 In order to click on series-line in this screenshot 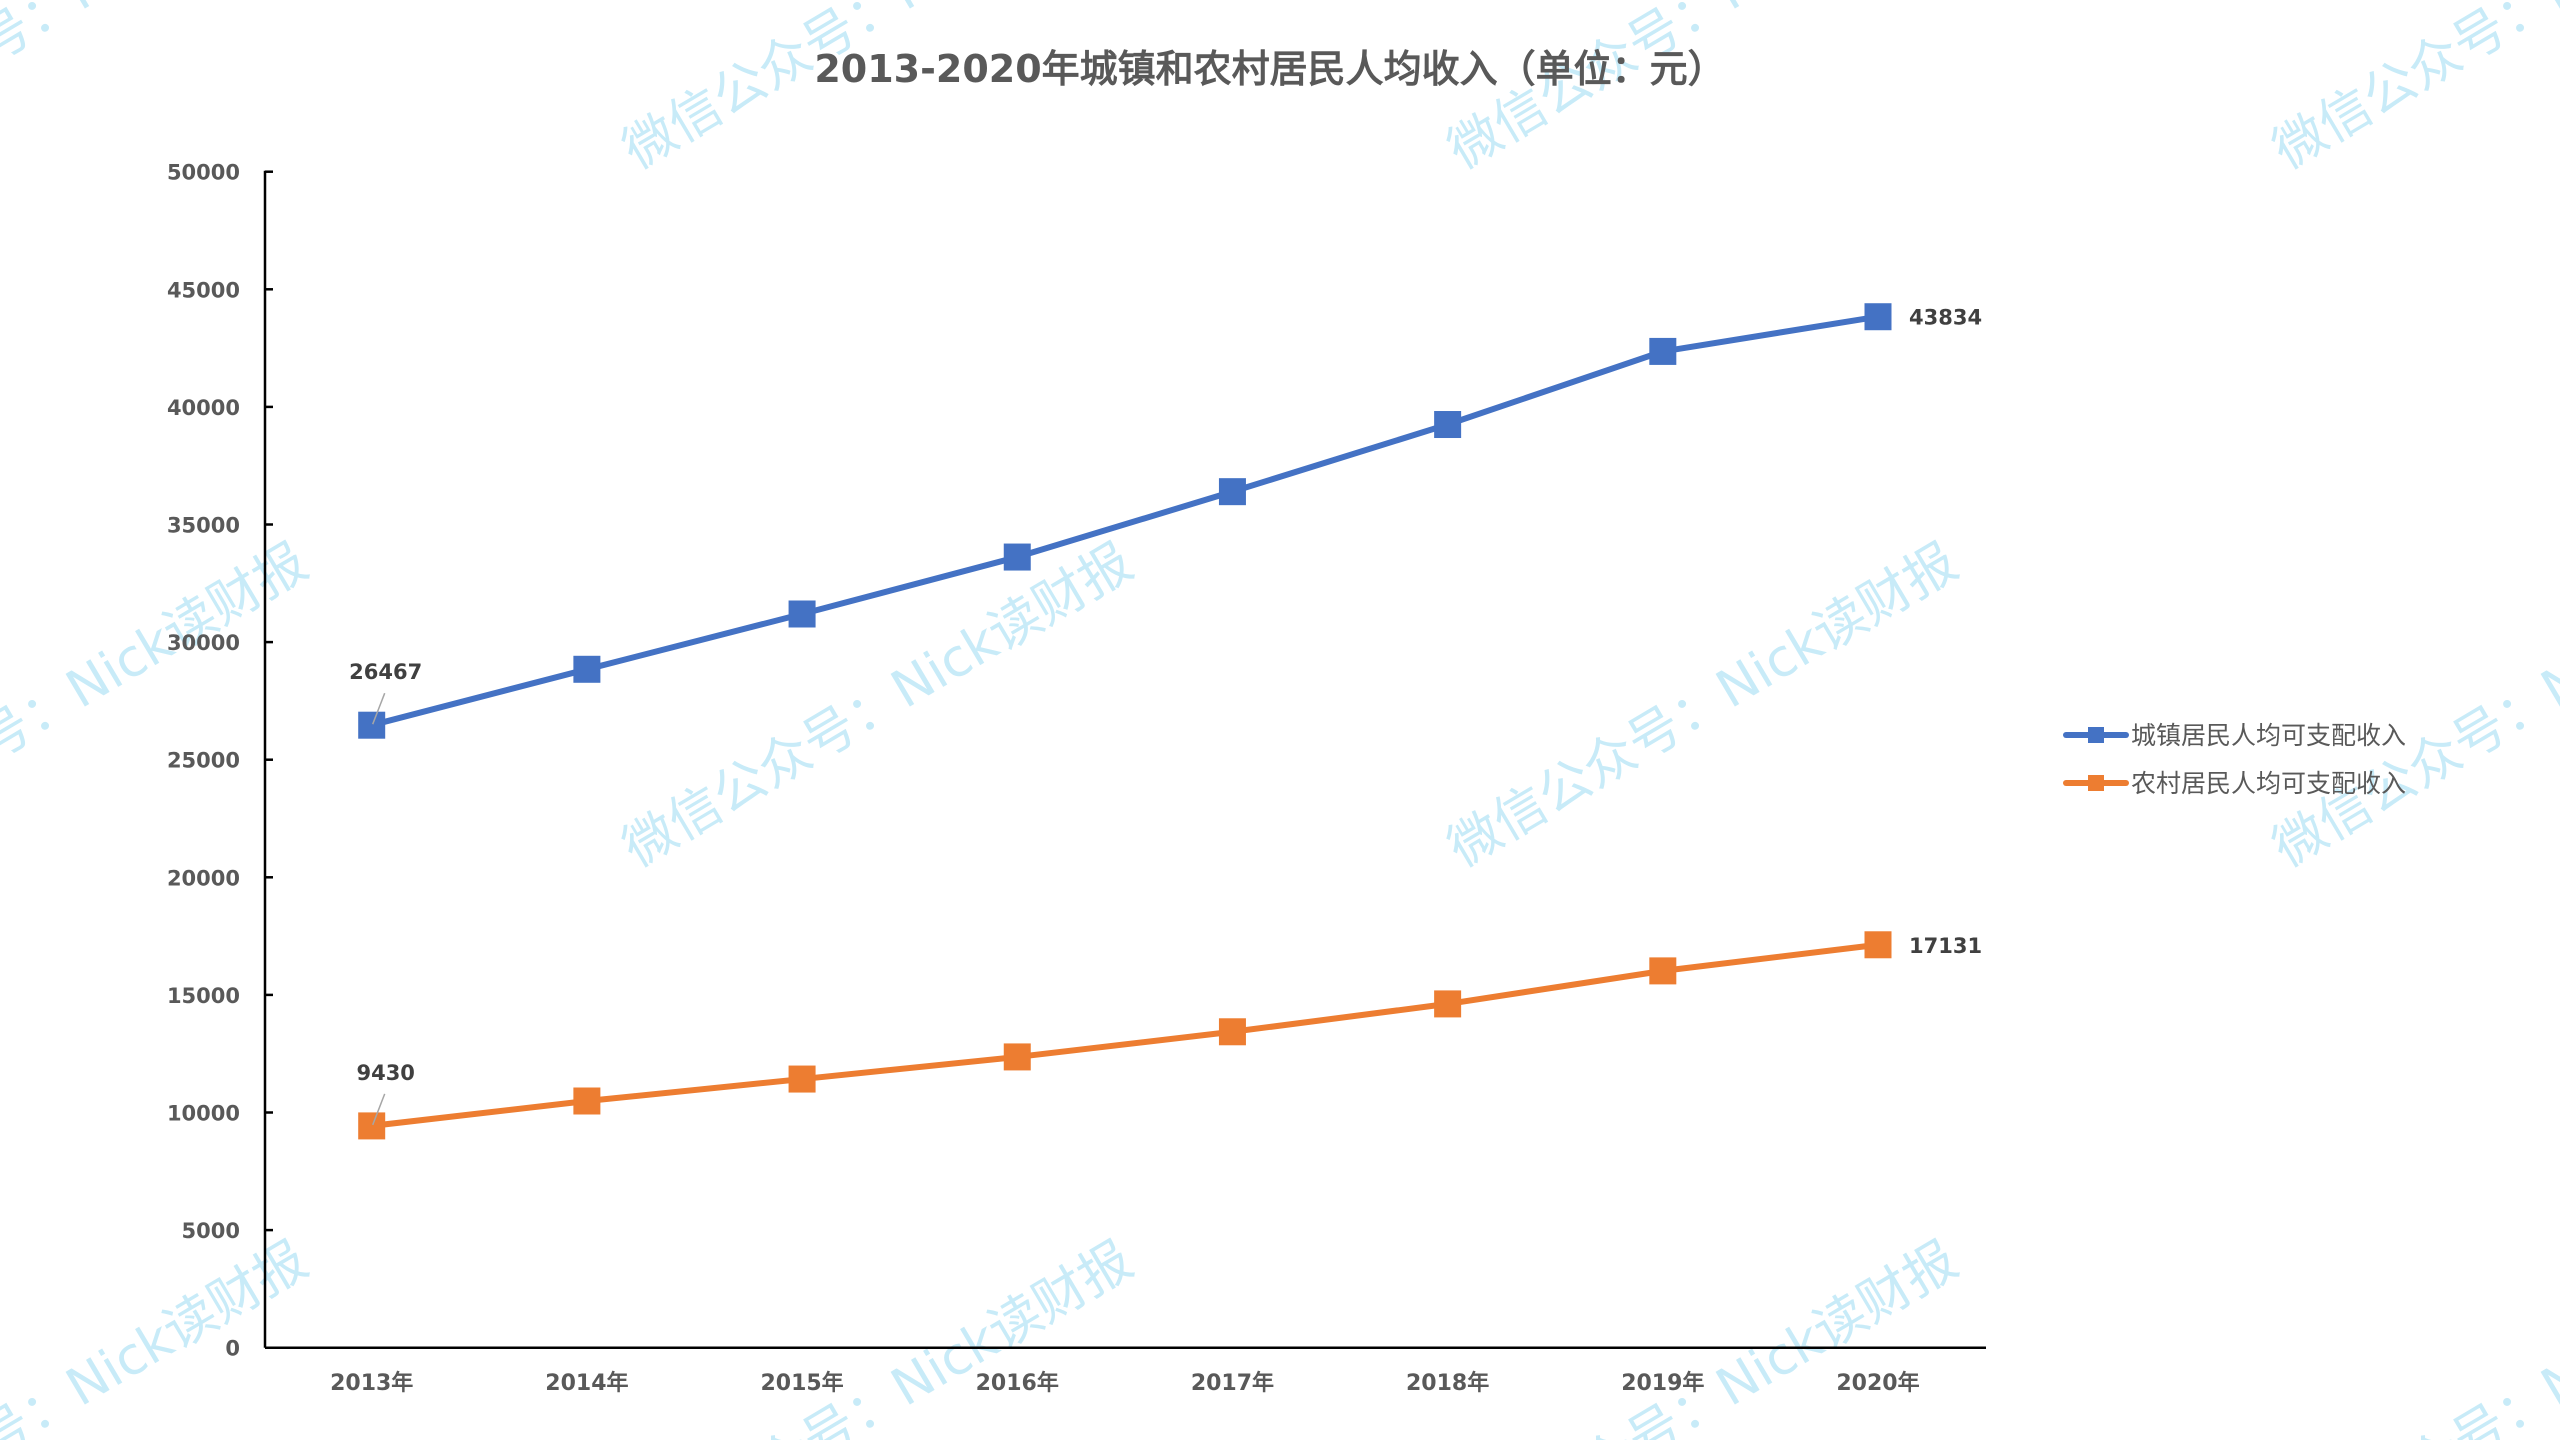, I will do `click(1125, 1035)`.